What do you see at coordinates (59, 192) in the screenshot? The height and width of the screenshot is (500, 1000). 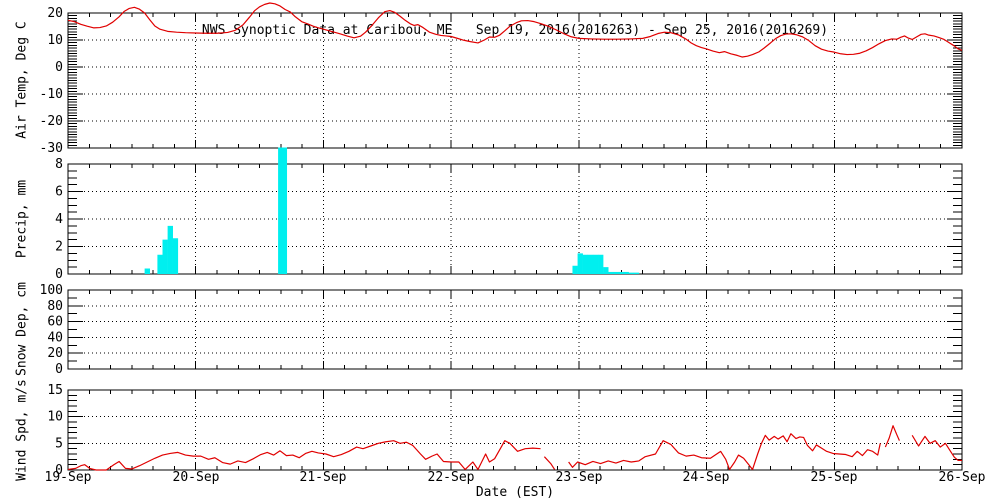 I see `y-tick-label: 6` at bounding box center [59, 192].